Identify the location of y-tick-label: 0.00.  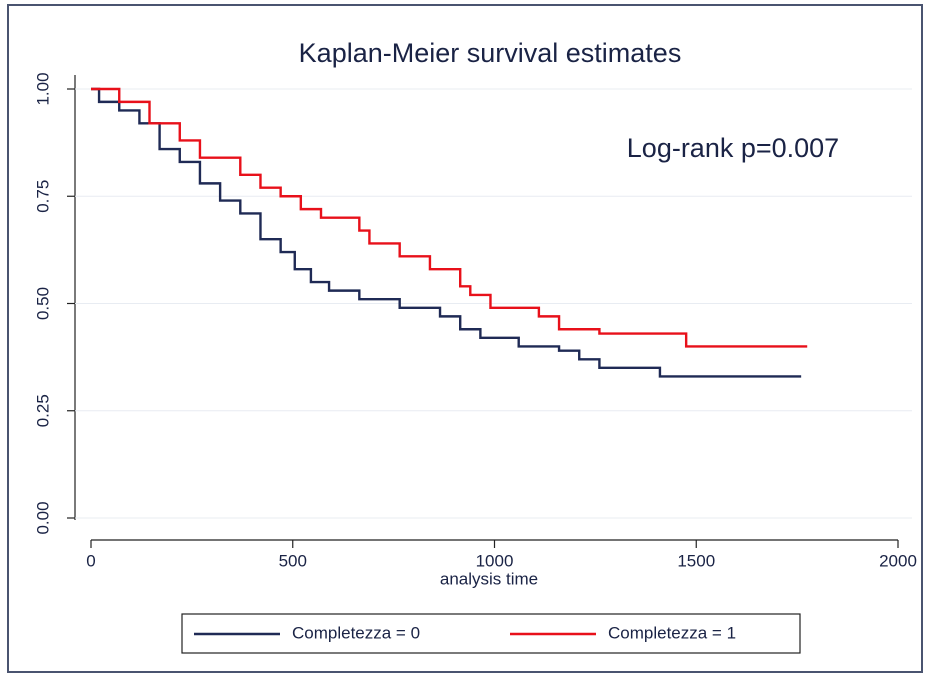
(42, 517).